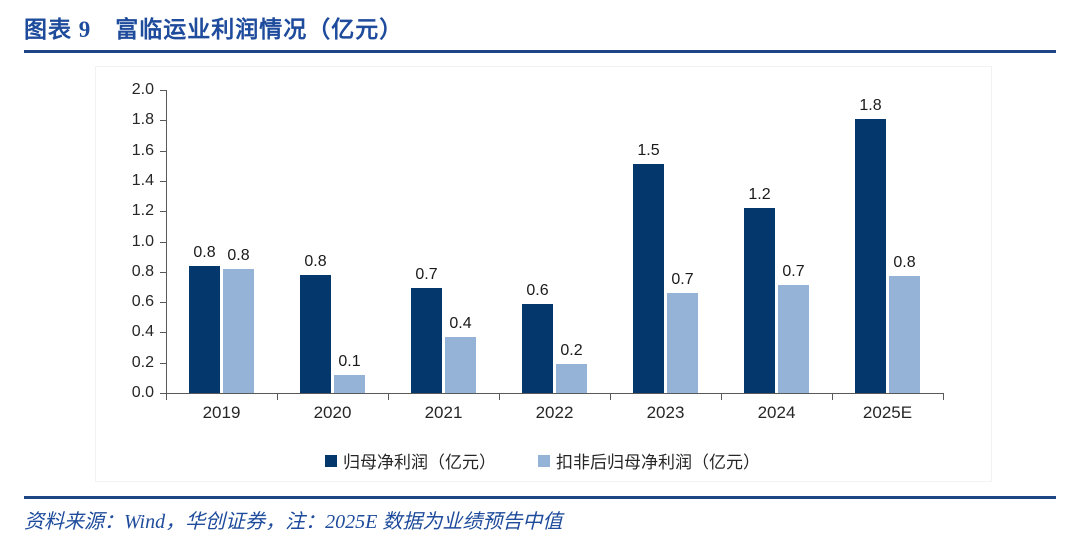 The image size is (1080, 544). Describe the element at coordinates (648, 151) in the screenshot. I see `bar-value-label: 1.5` at that location.